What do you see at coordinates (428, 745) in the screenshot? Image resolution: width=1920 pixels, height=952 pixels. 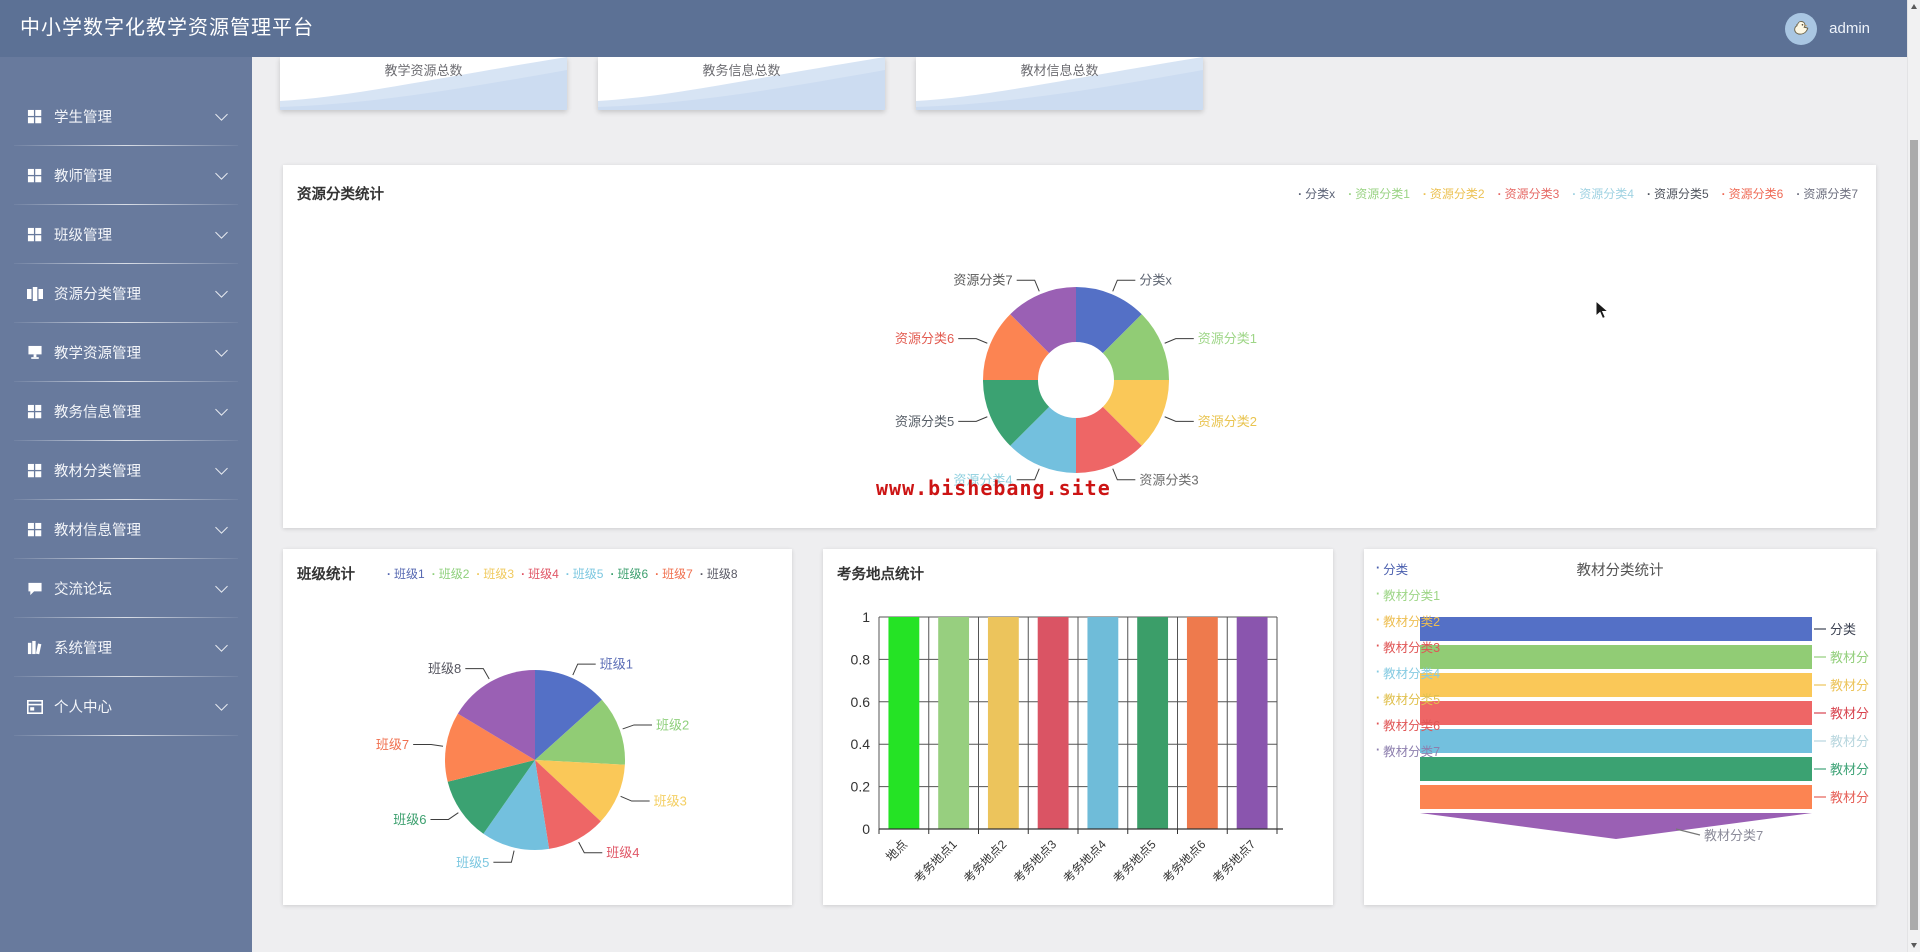 I see `label-leader-line` at bounding box center [428, 745].